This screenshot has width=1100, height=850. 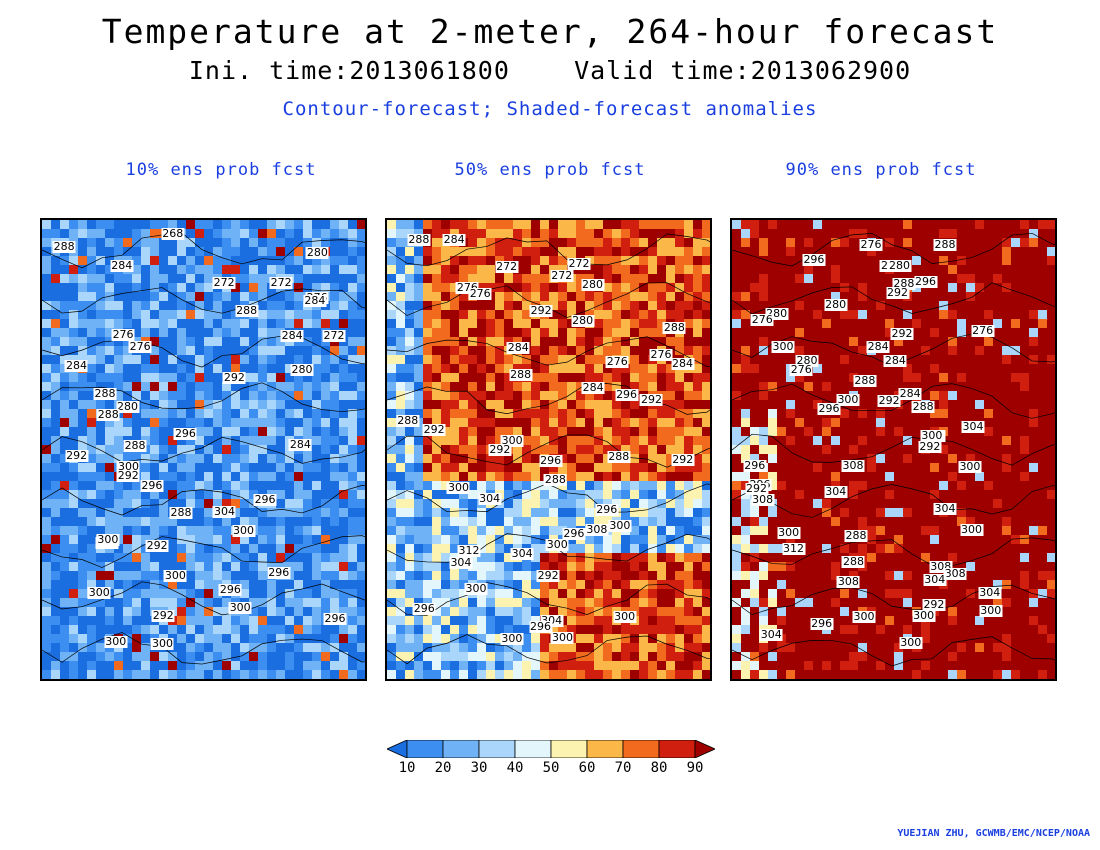 What do you see at coordinates (993, 833) in the screenshot?
I see `credit-line: YUEJIAN ZHU, GCWMB/EMC/NCEP/NOAA` at bounding box center [993, 833].